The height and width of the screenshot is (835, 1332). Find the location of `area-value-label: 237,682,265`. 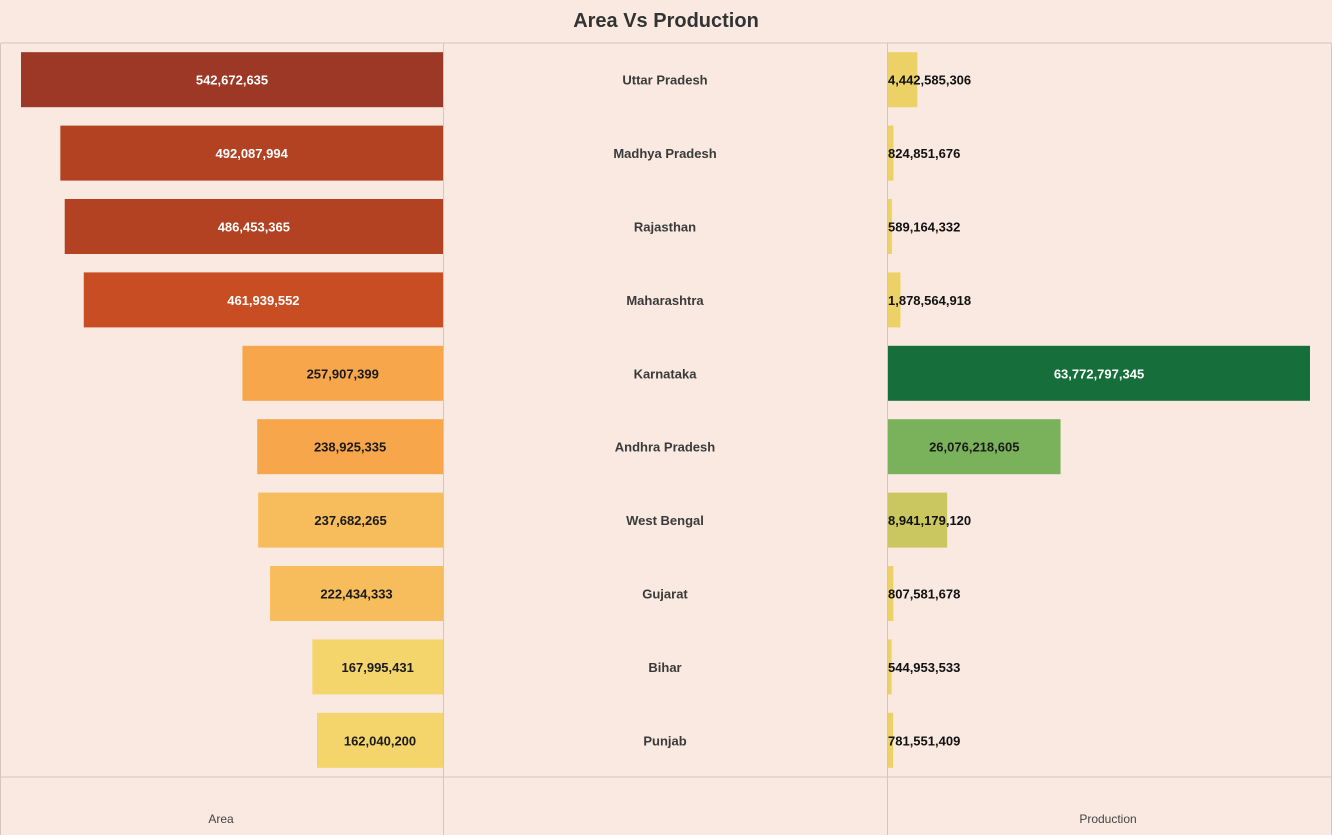

area-value-label: 237,682,265 is located at coordinates (350, 520).